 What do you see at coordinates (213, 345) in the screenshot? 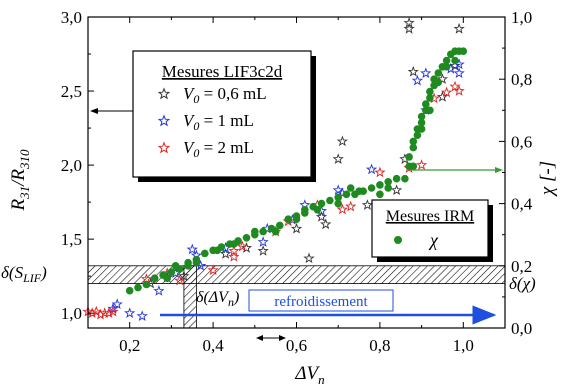
I see `x-tick-label: 0,4` at bounding box center [213, 345].